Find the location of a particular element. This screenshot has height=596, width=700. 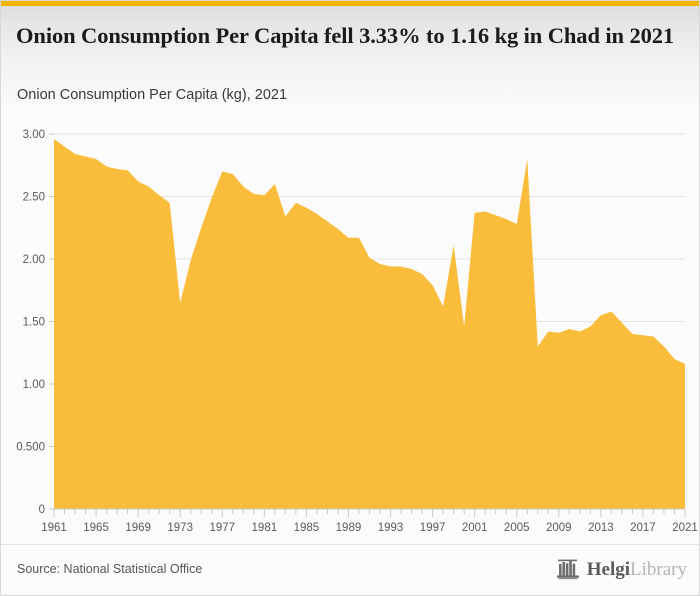

x-tick-label: 1993 is located at coordinates (391, 528).